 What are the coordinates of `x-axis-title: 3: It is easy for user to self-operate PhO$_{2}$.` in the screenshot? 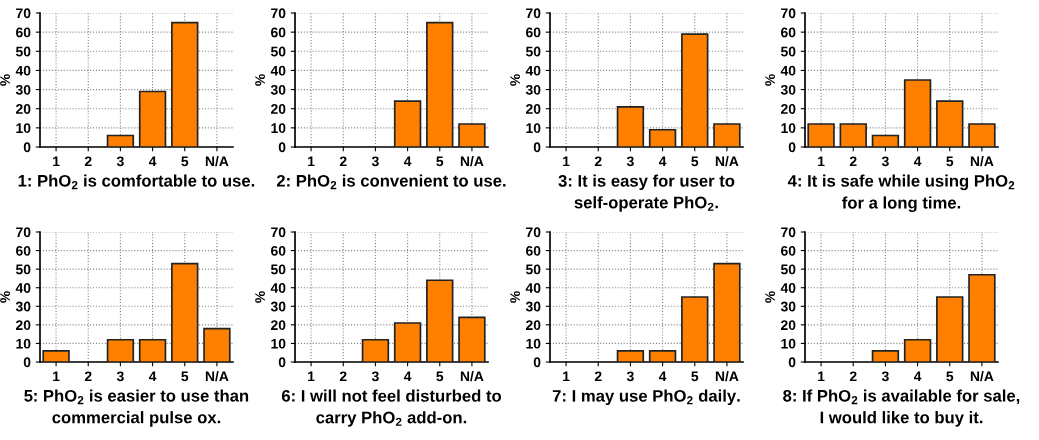 It's located at (646, 193).